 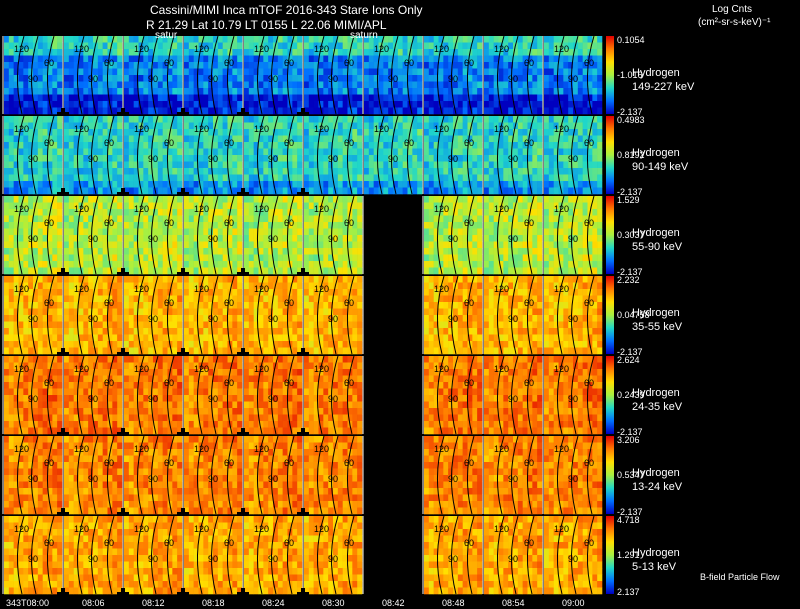 What do you see at coordinates (453, 155) in the screenshot?
I see `heatmap-panel` at bounding box center [453, 155].